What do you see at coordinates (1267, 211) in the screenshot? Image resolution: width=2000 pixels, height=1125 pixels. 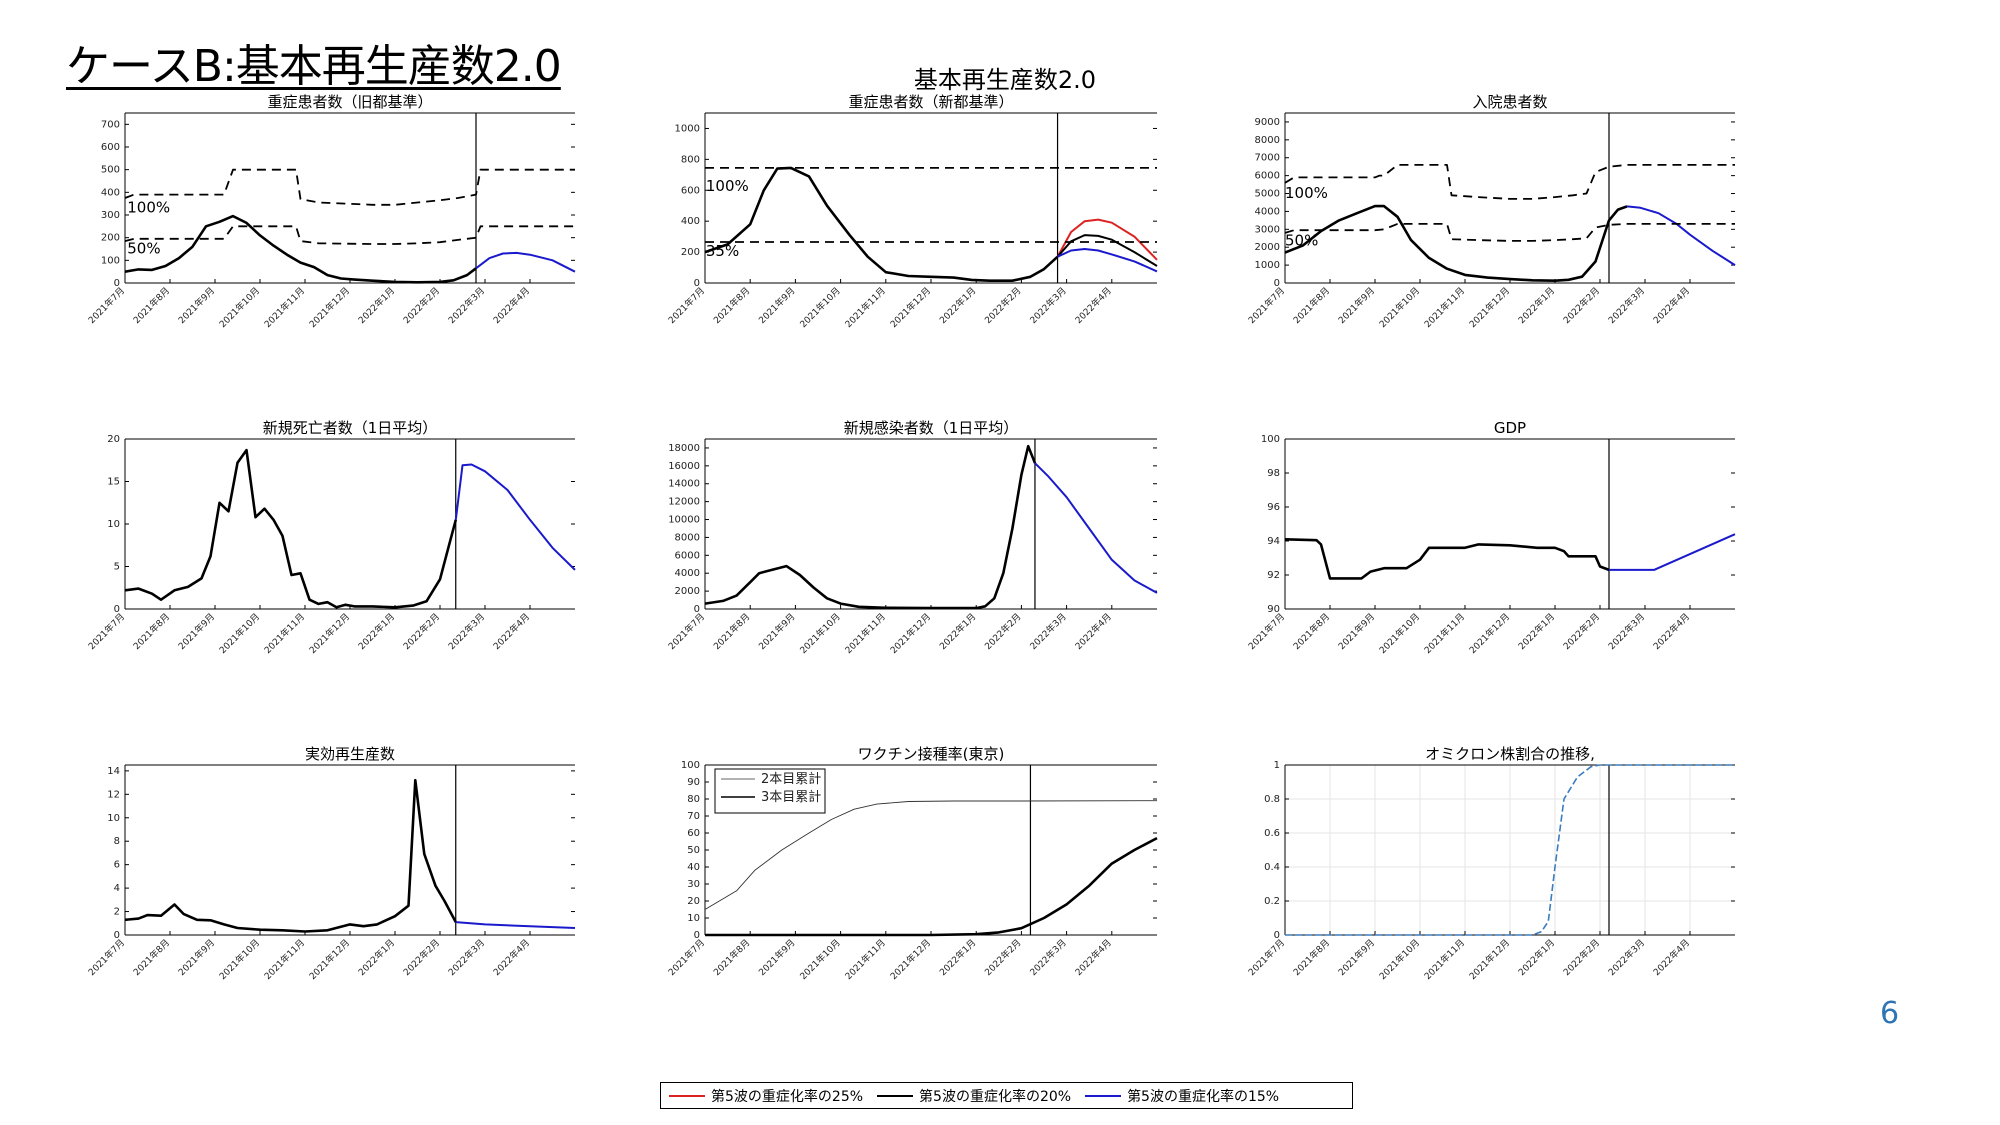 I see `y-tick-label: 4000` at bounding box center [1267, 211].